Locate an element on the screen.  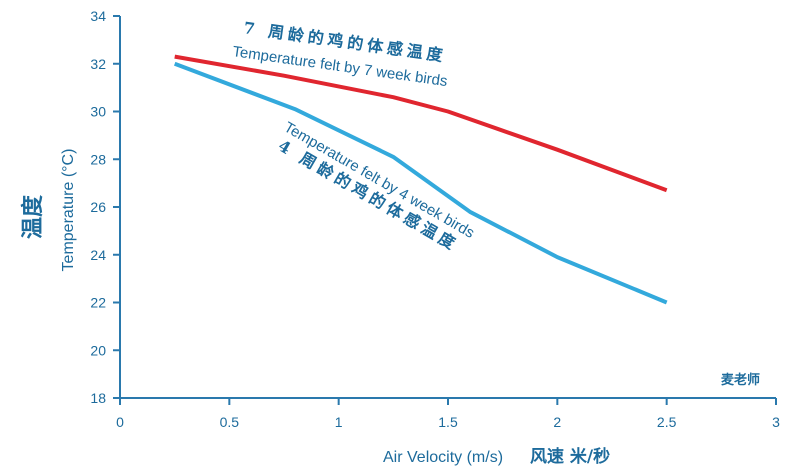
y-tick-label: 20 is located at coordinates (98, 350).